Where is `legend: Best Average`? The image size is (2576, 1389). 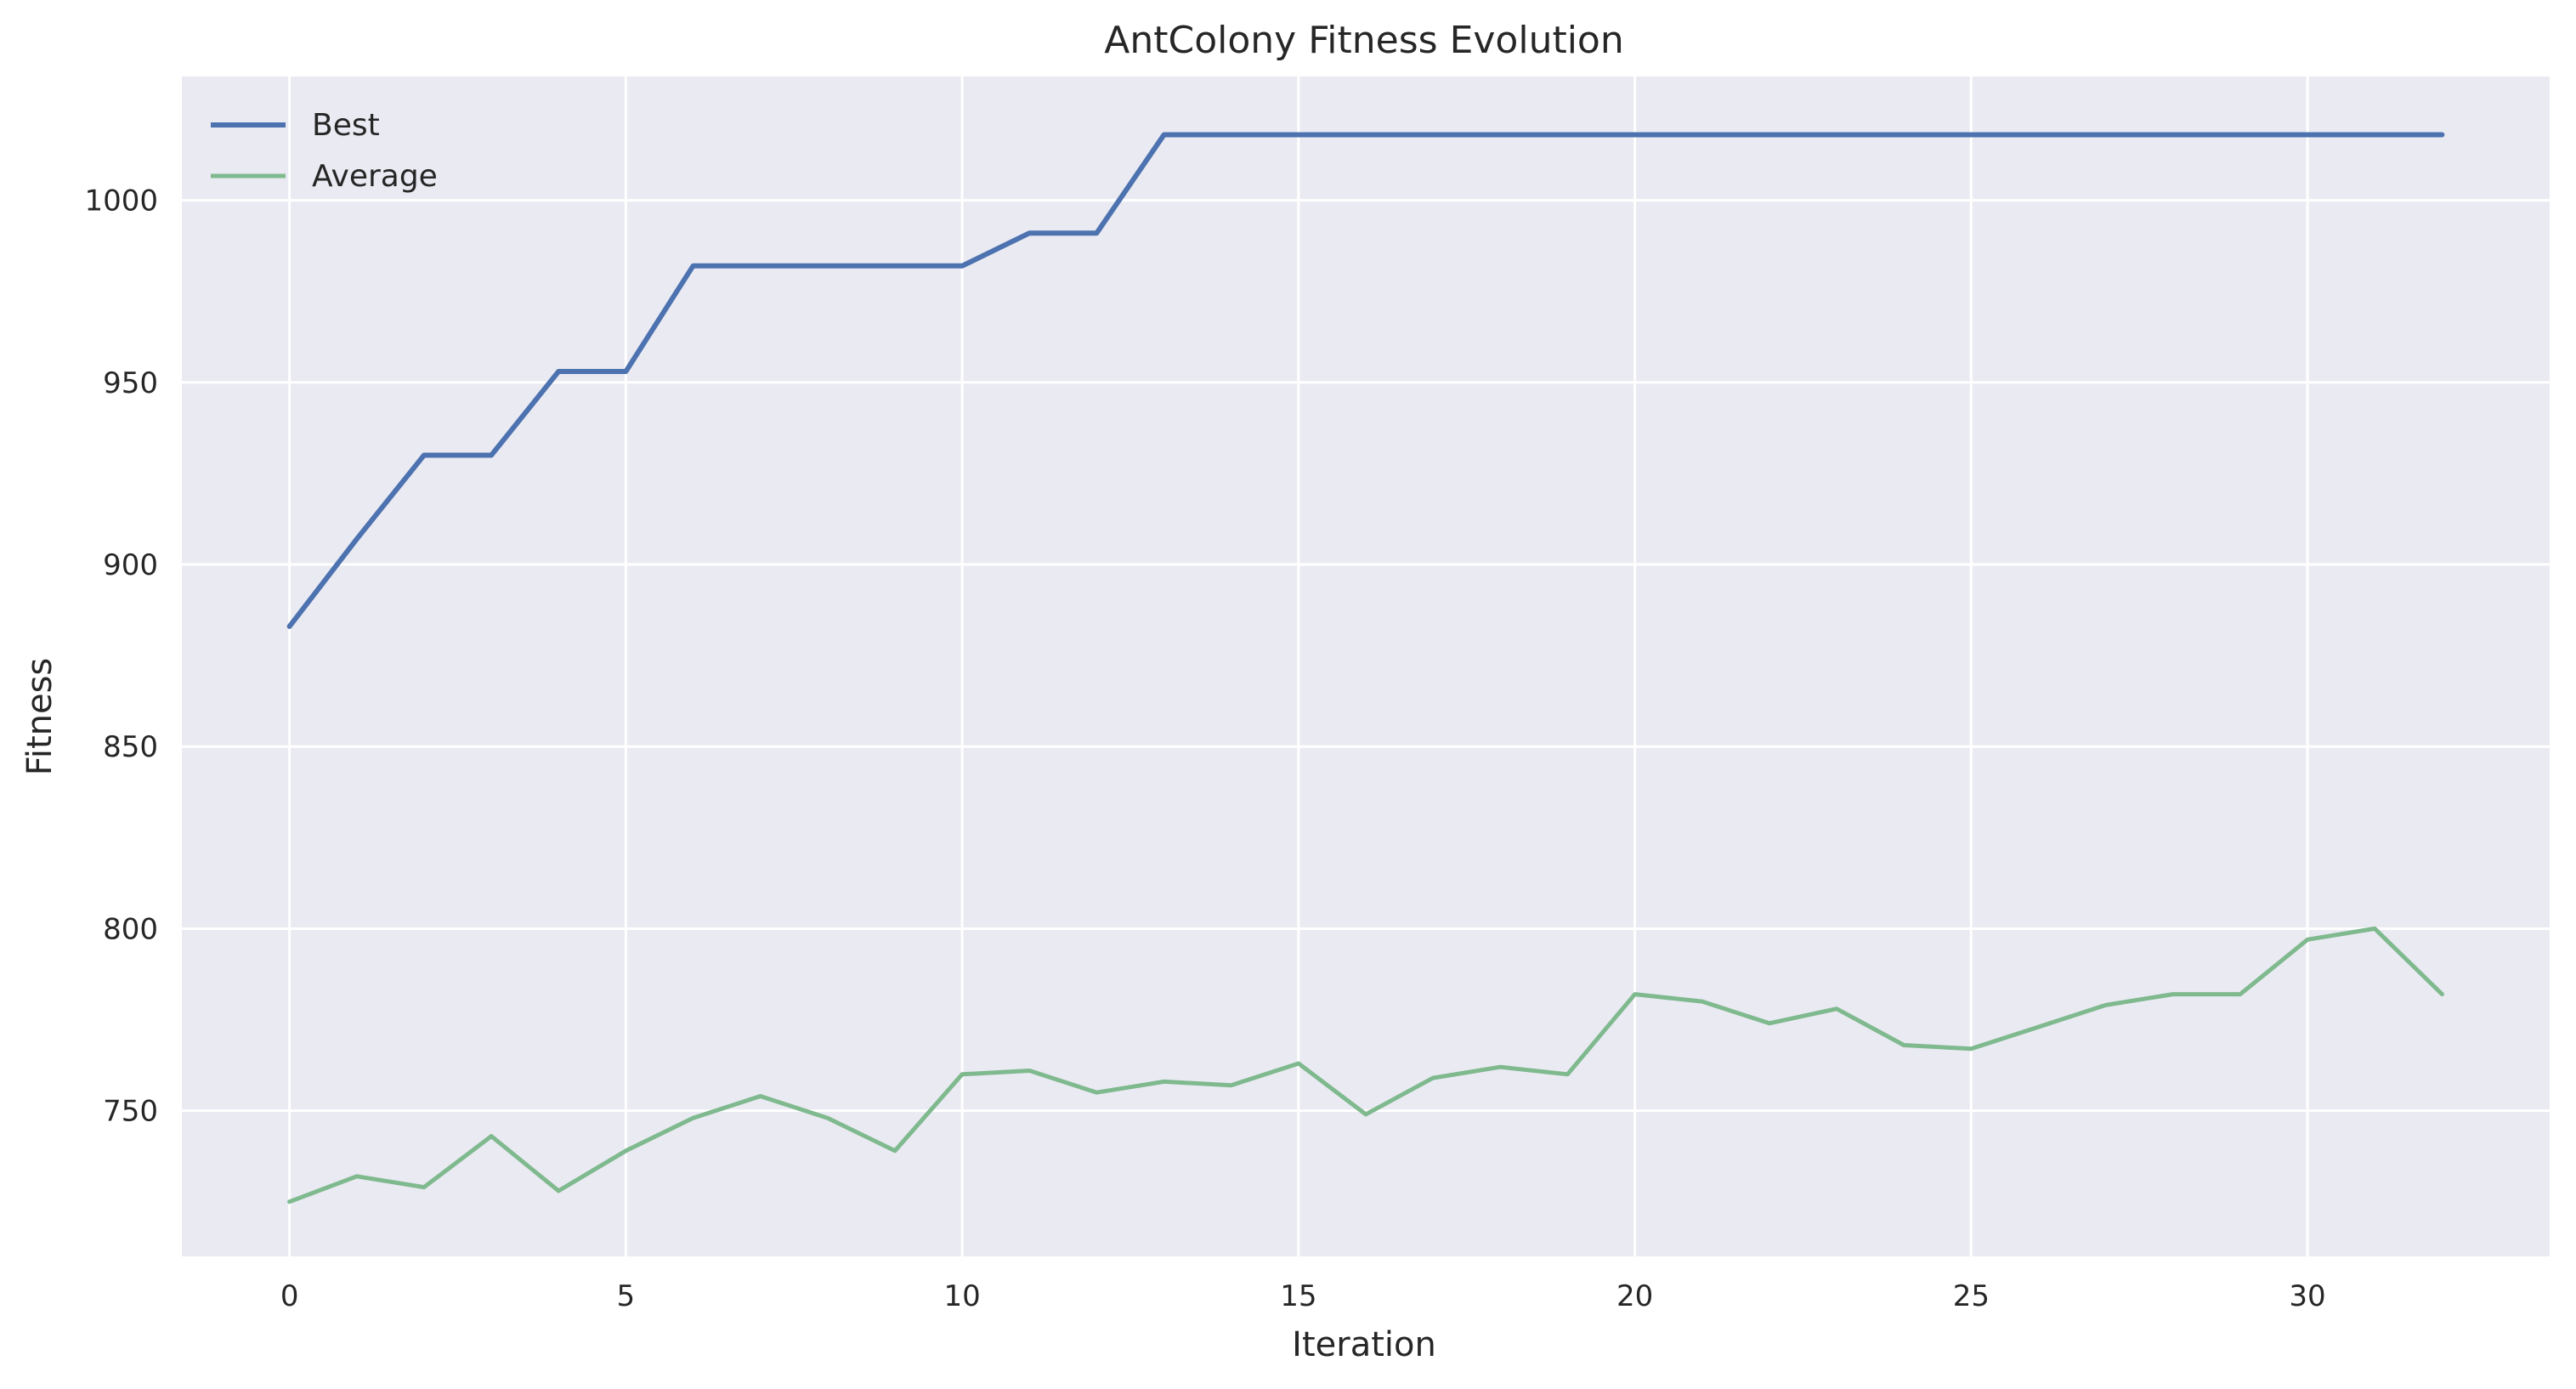 legend: Best Average is located at coordinates (324, 151).